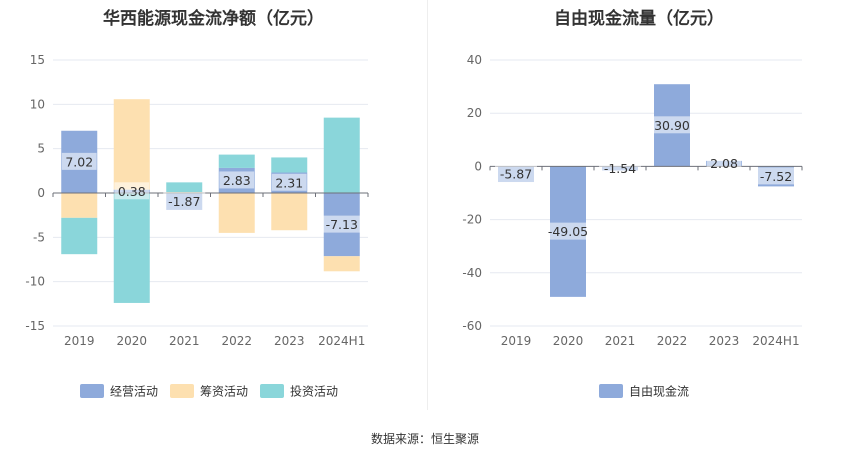  Describe the element at coordinates (427, 205) in the screenshot. I see `chart-divider` at that location.